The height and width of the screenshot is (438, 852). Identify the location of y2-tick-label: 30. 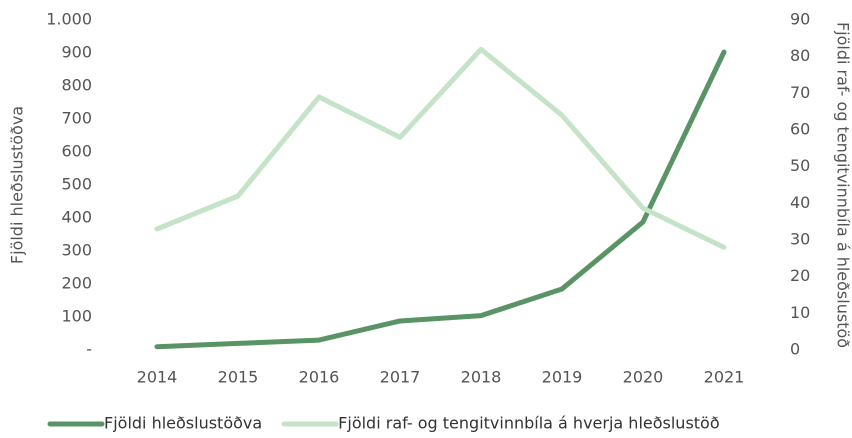
(800, 239).